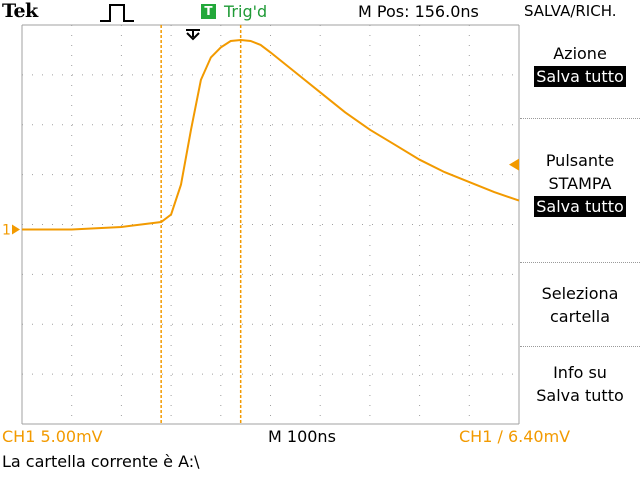 The image size is (640, 480). What do you see at coordinates (246, 11) in the screenshot?
I see `trigger-status: Trig'd` at bounding box center [246, 11].